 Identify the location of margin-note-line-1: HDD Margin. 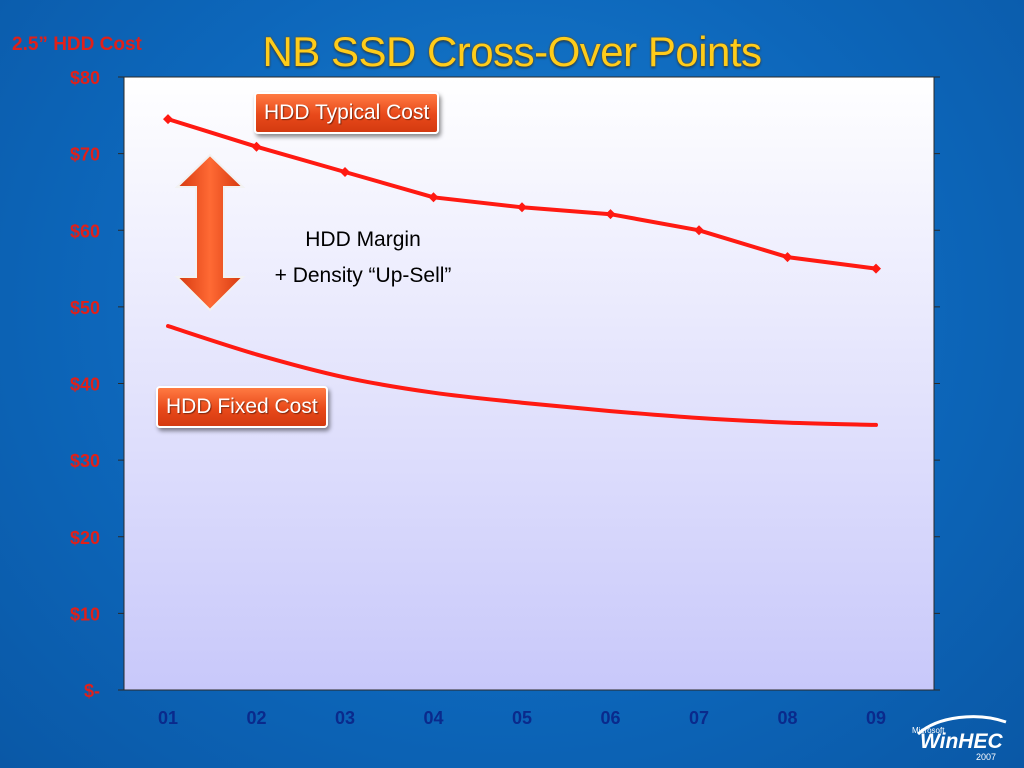
(363, 239).